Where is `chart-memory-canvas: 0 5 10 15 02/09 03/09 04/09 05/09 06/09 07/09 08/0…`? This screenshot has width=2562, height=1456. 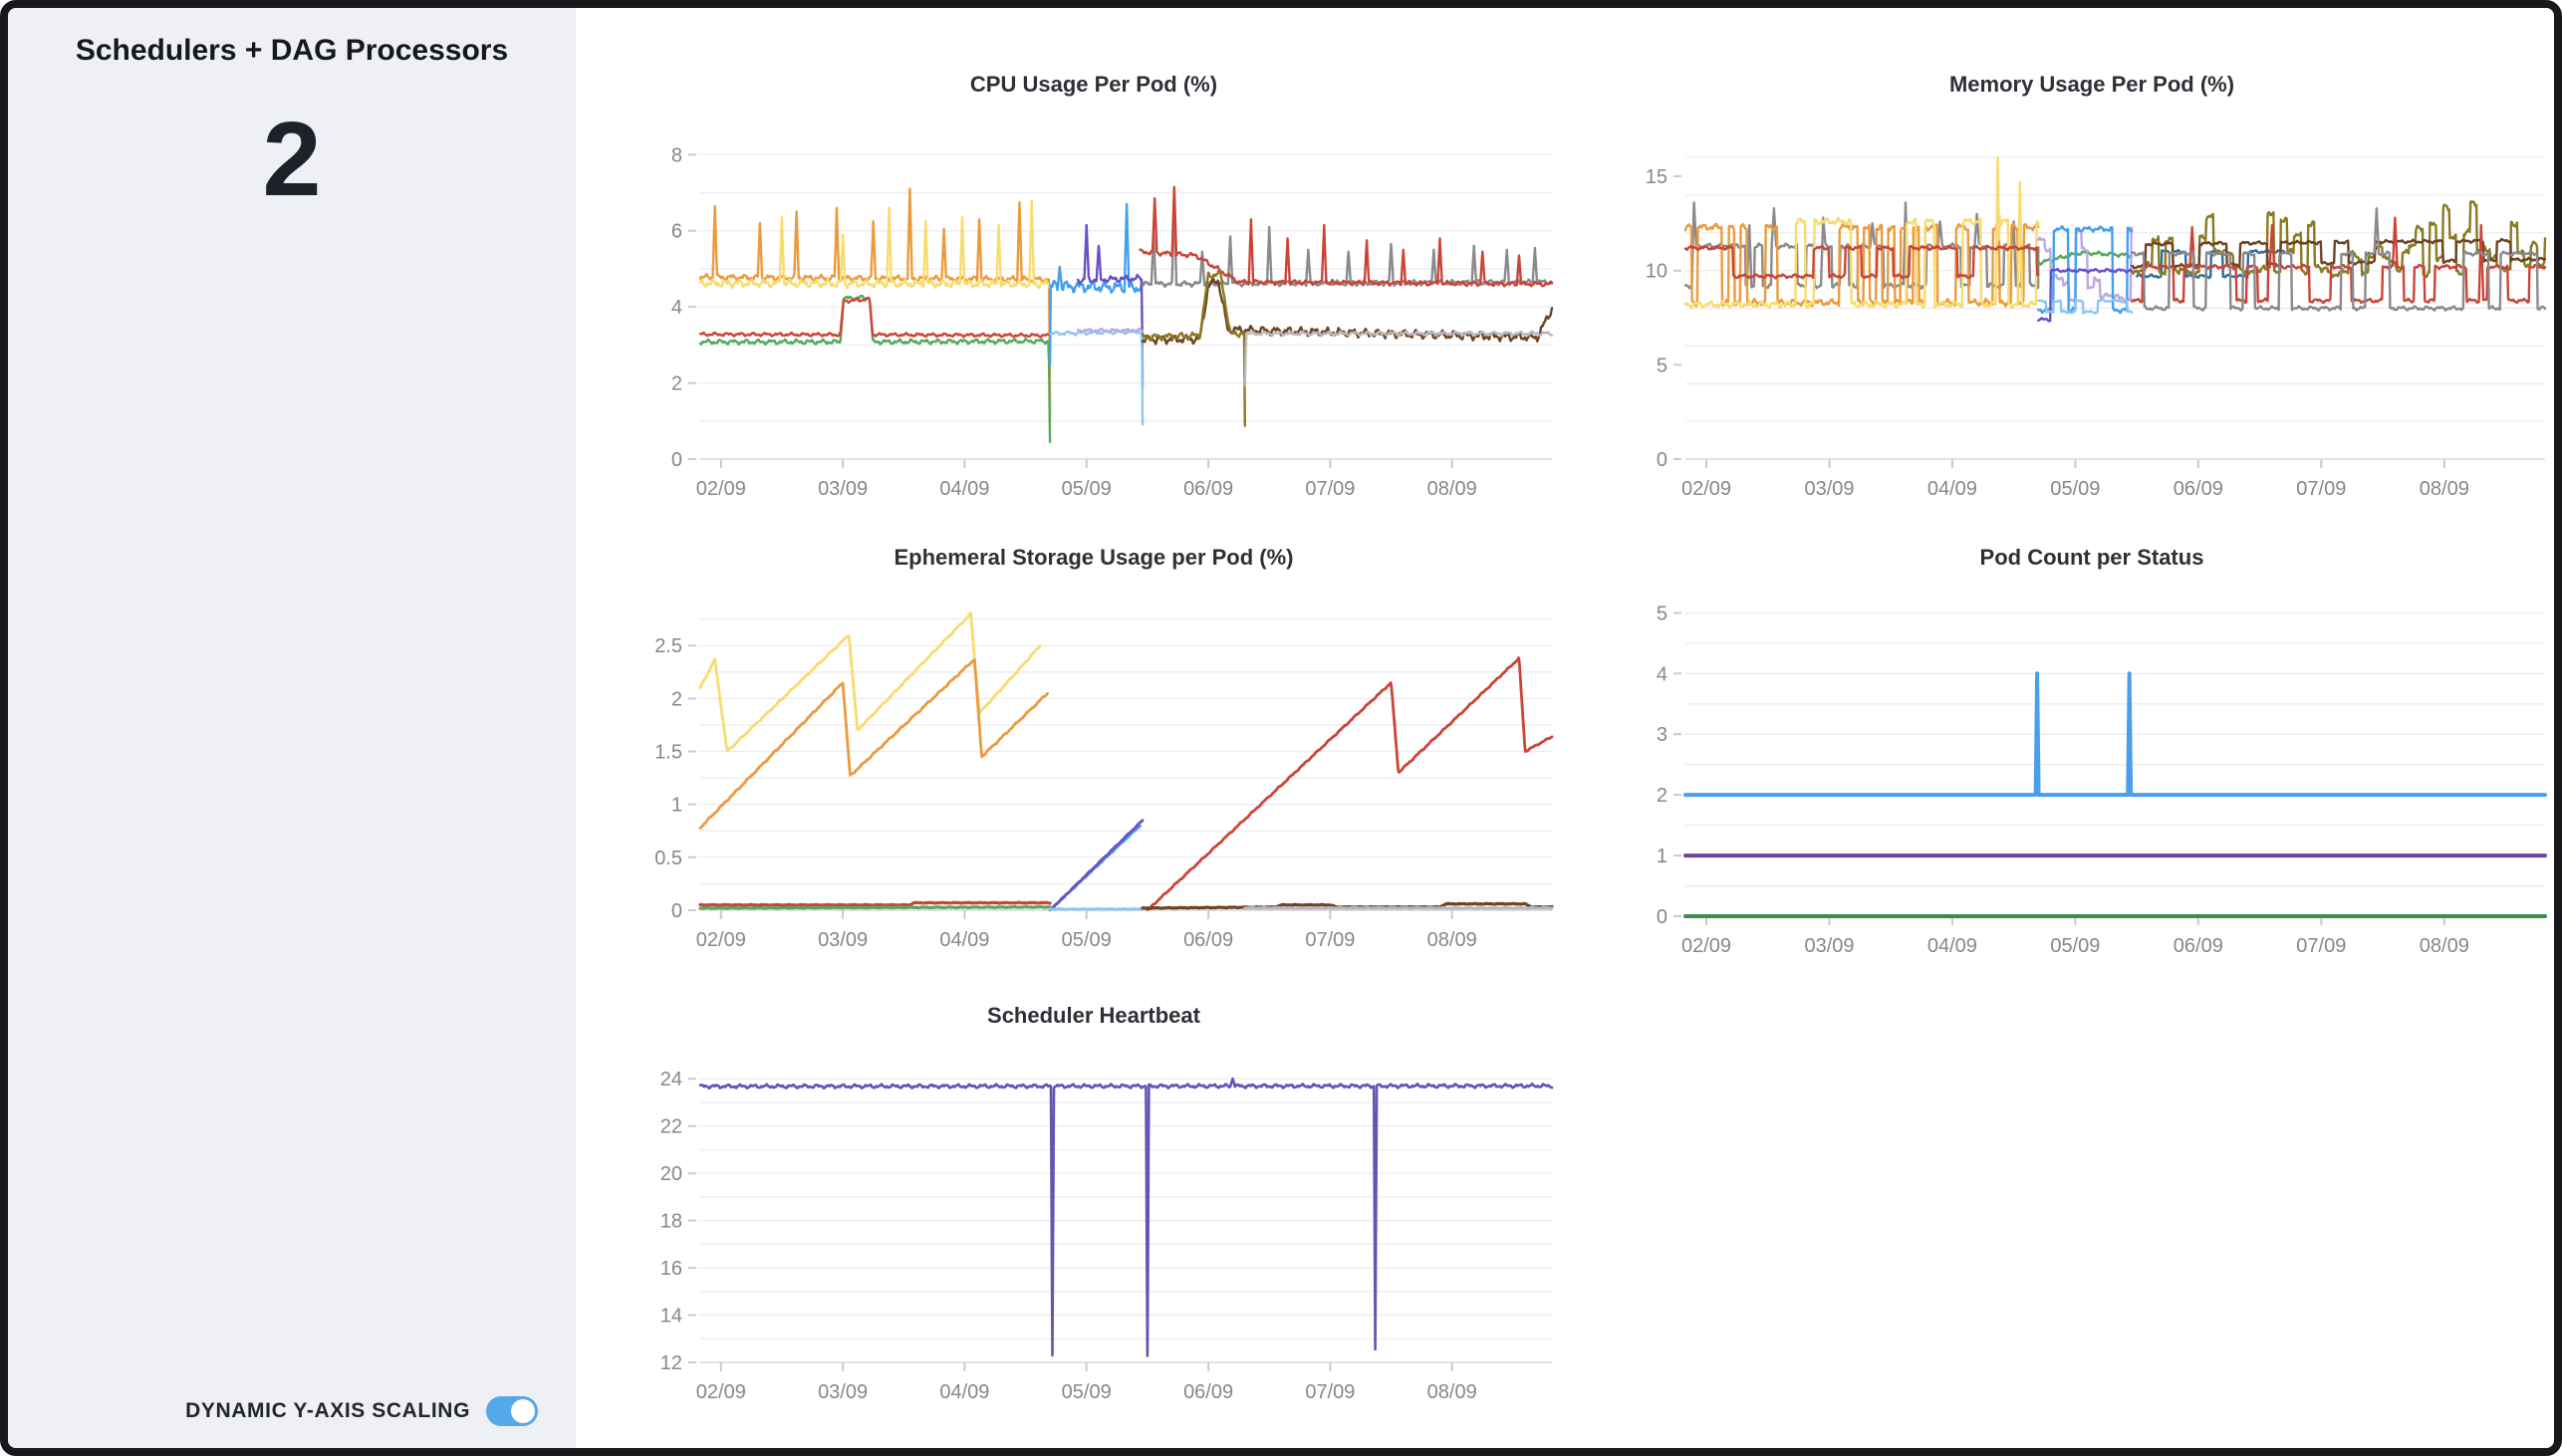 chart-memory-canvas: 0 5 10 15 02/09 03/09 04/09 05/09 06/09 07/09 08/0… is located at coordinates (2096, 327).